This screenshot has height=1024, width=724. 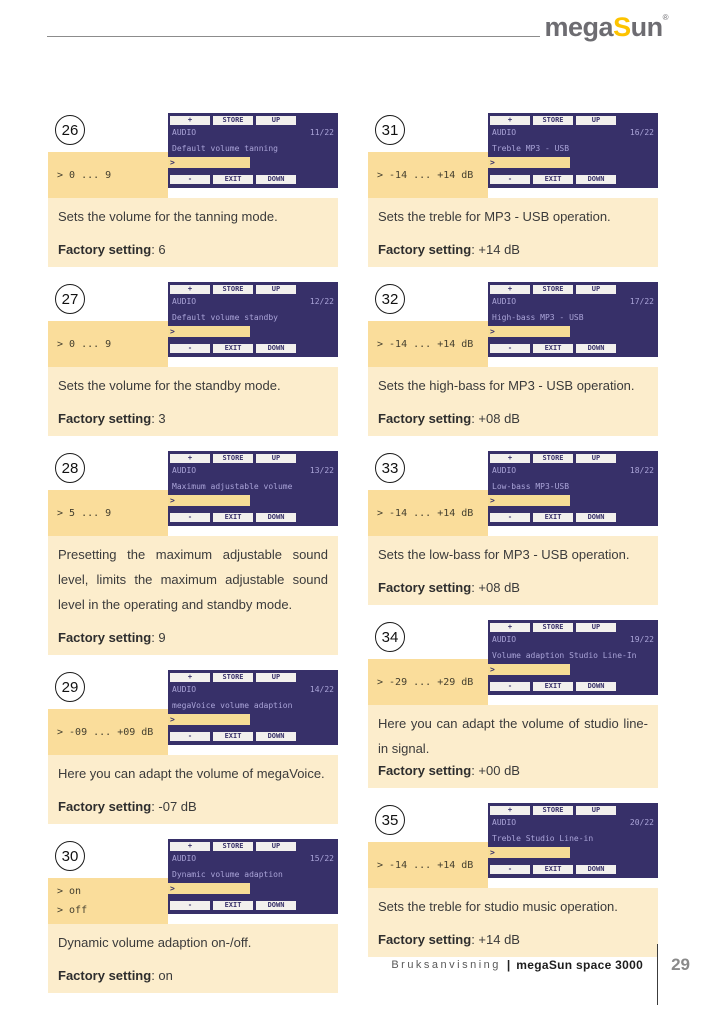 I want to click on item-number-badge: 27, so click(x=70, y=299).